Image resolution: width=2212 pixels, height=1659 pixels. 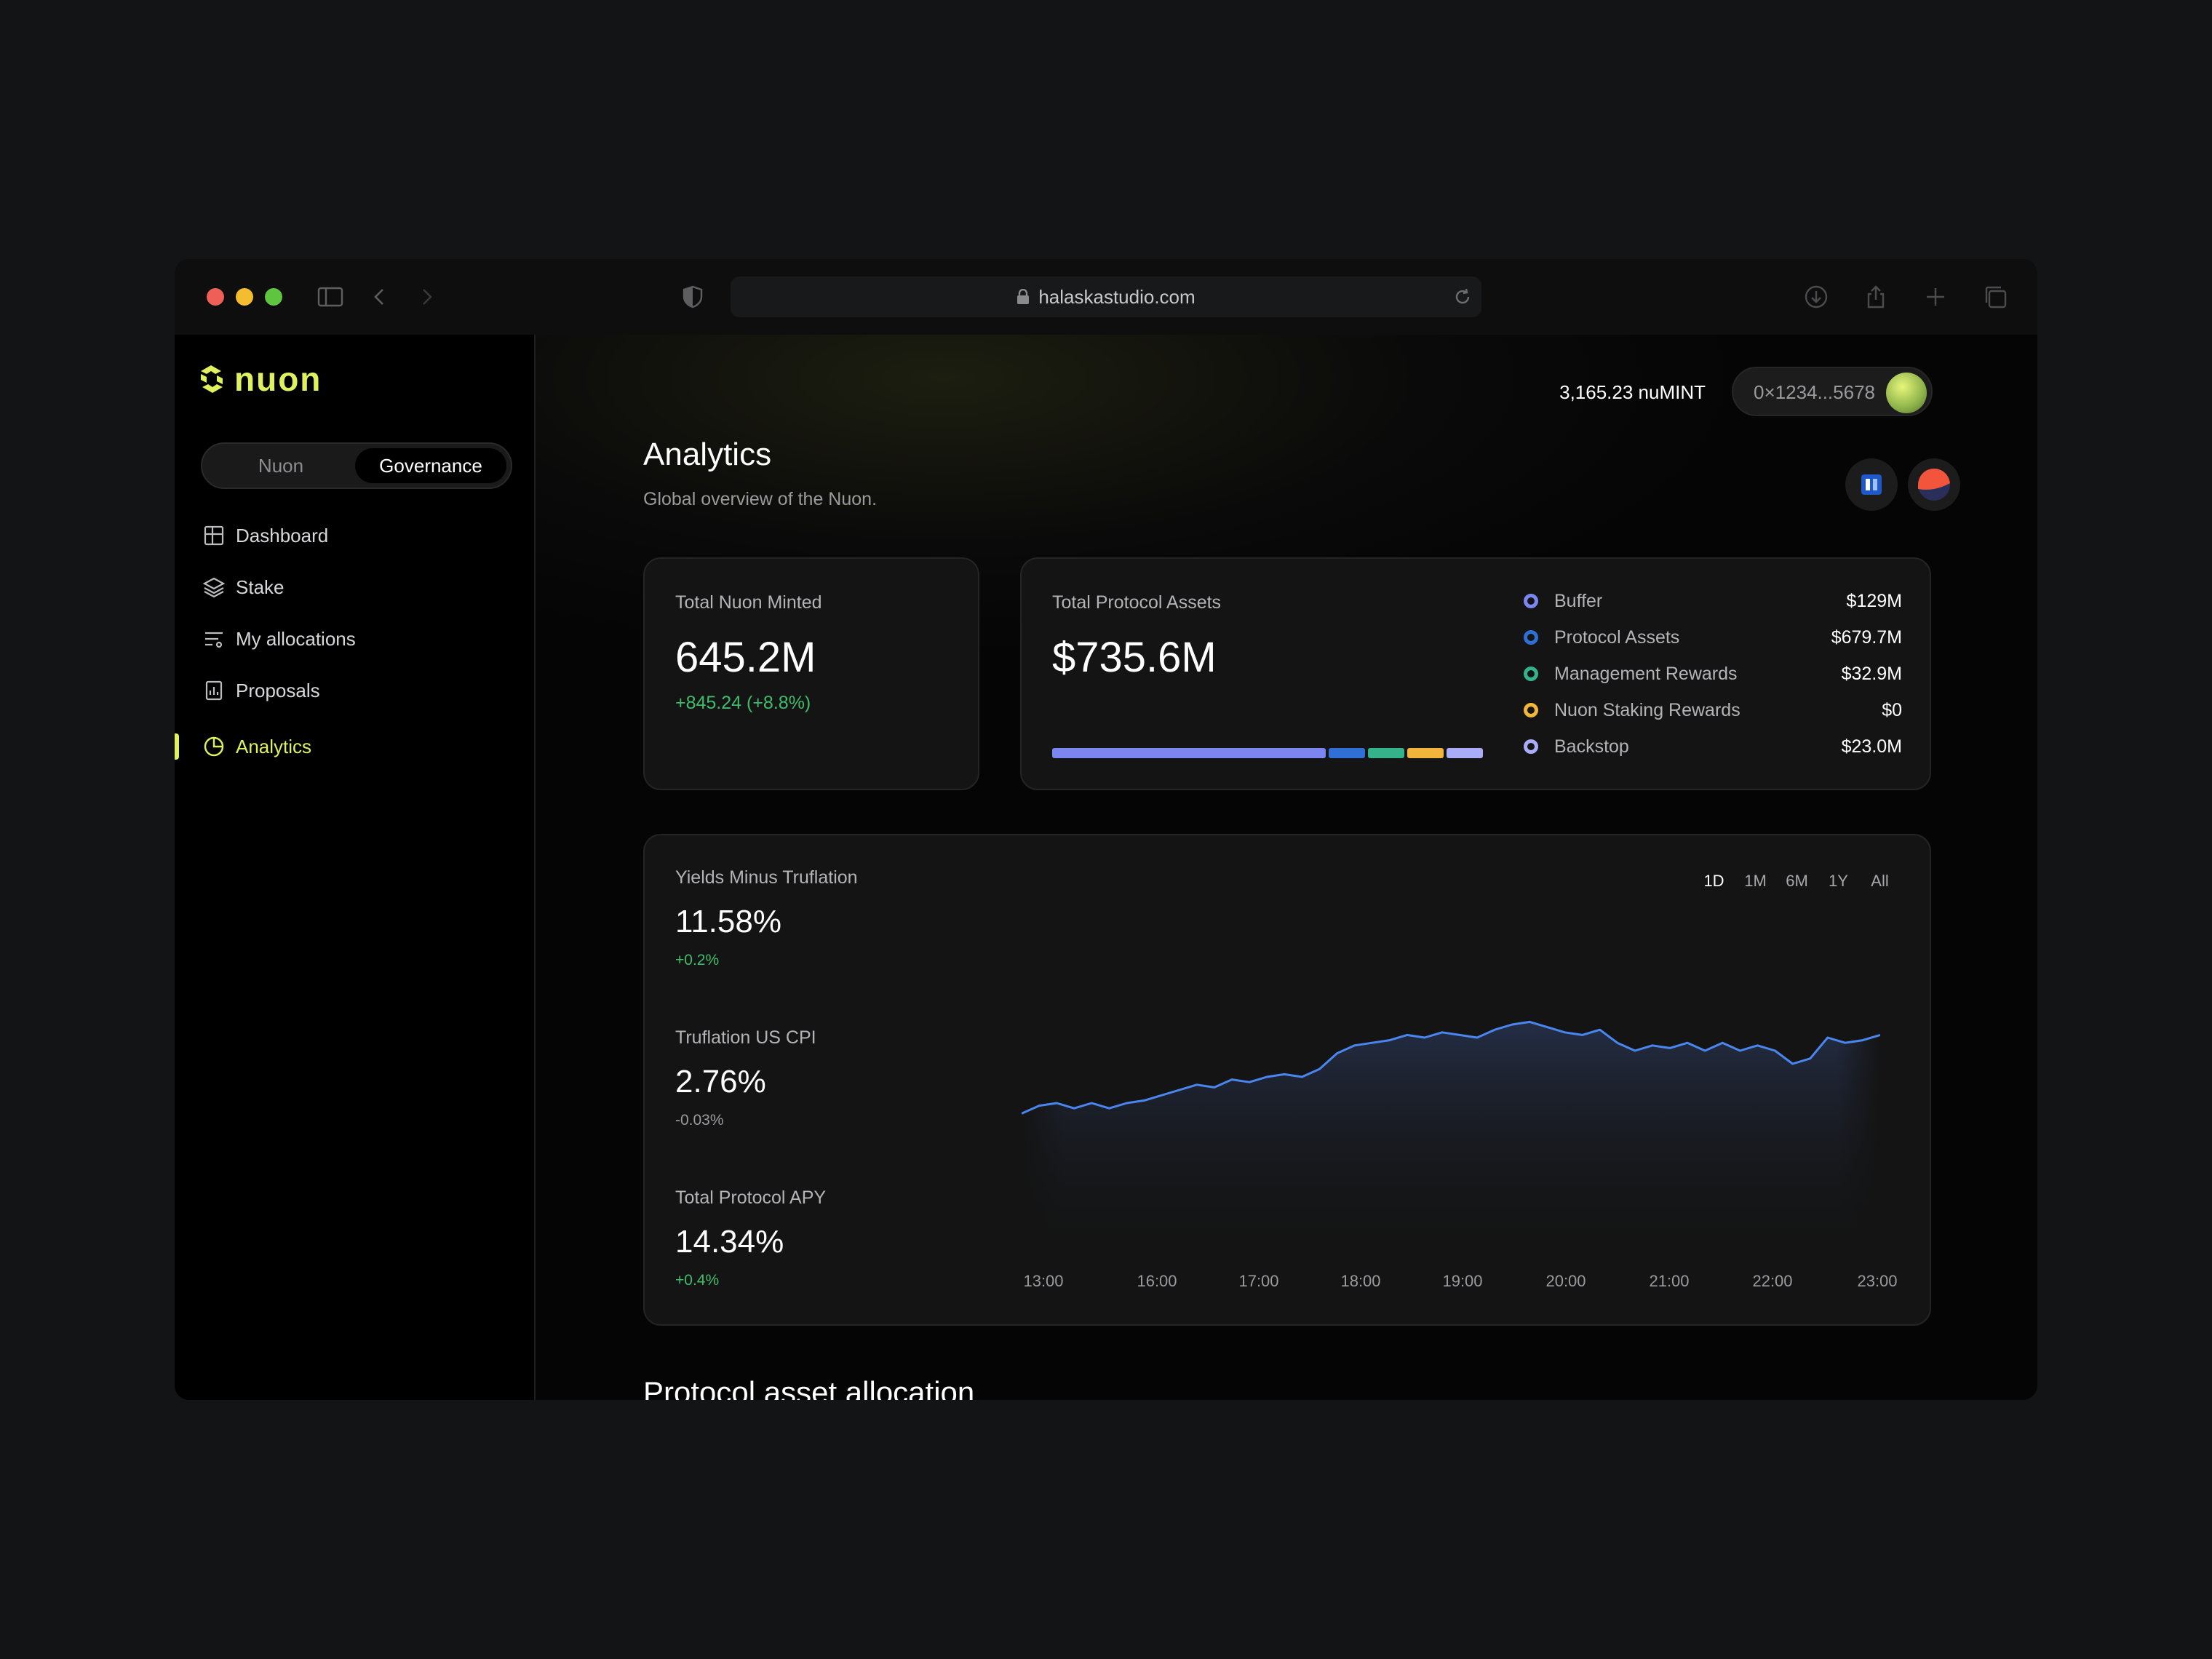 I want to click on brand-wordmark: nuon, so click(x=278, y=379).